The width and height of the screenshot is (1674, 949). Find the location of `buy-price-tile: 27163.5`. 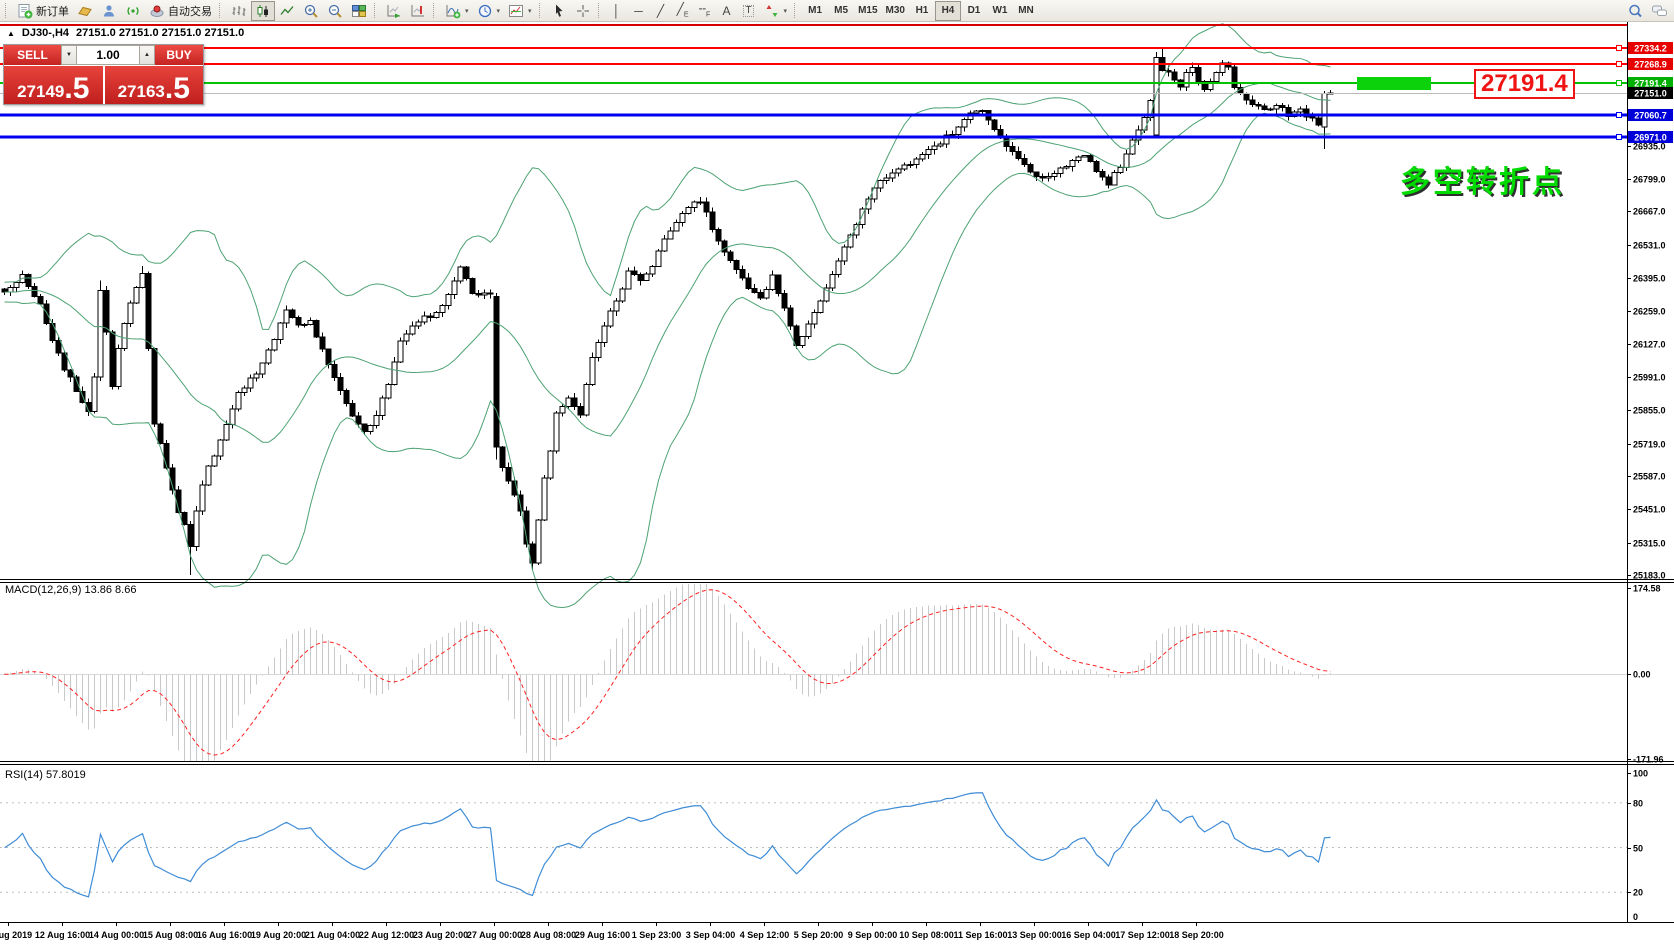

buy-price-tile: 27163.5 is located at coordinates (153, 85).